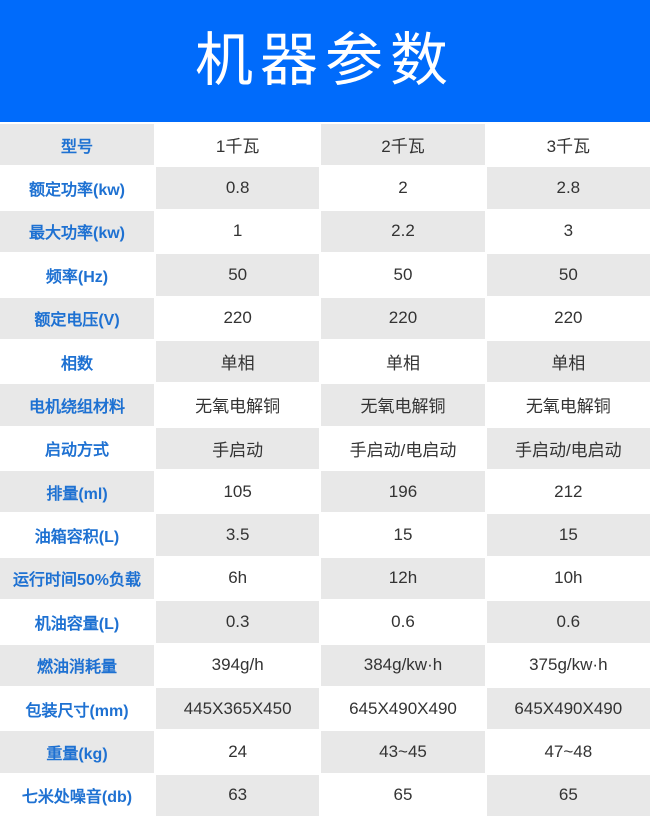 The width and height of the screenshot is (650, 816). Describe the element at coordinates (77, 535) in the screenshot. I see `row-label-fuel-tank: 油箱容积(L)` at that location.